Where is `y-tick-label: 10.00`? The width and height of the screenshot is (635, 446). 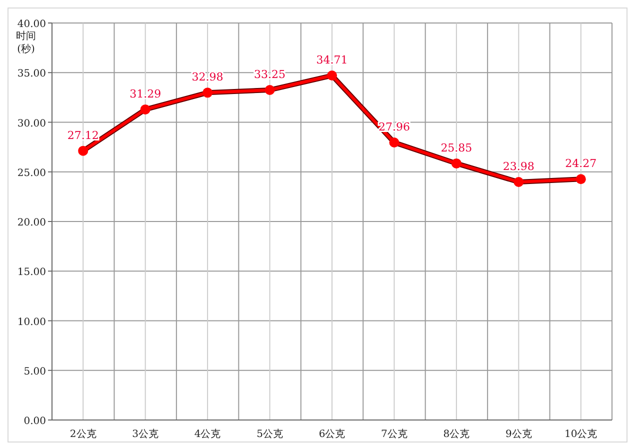
y-tick-label: 10.00 is located at coordinates (31, 322).